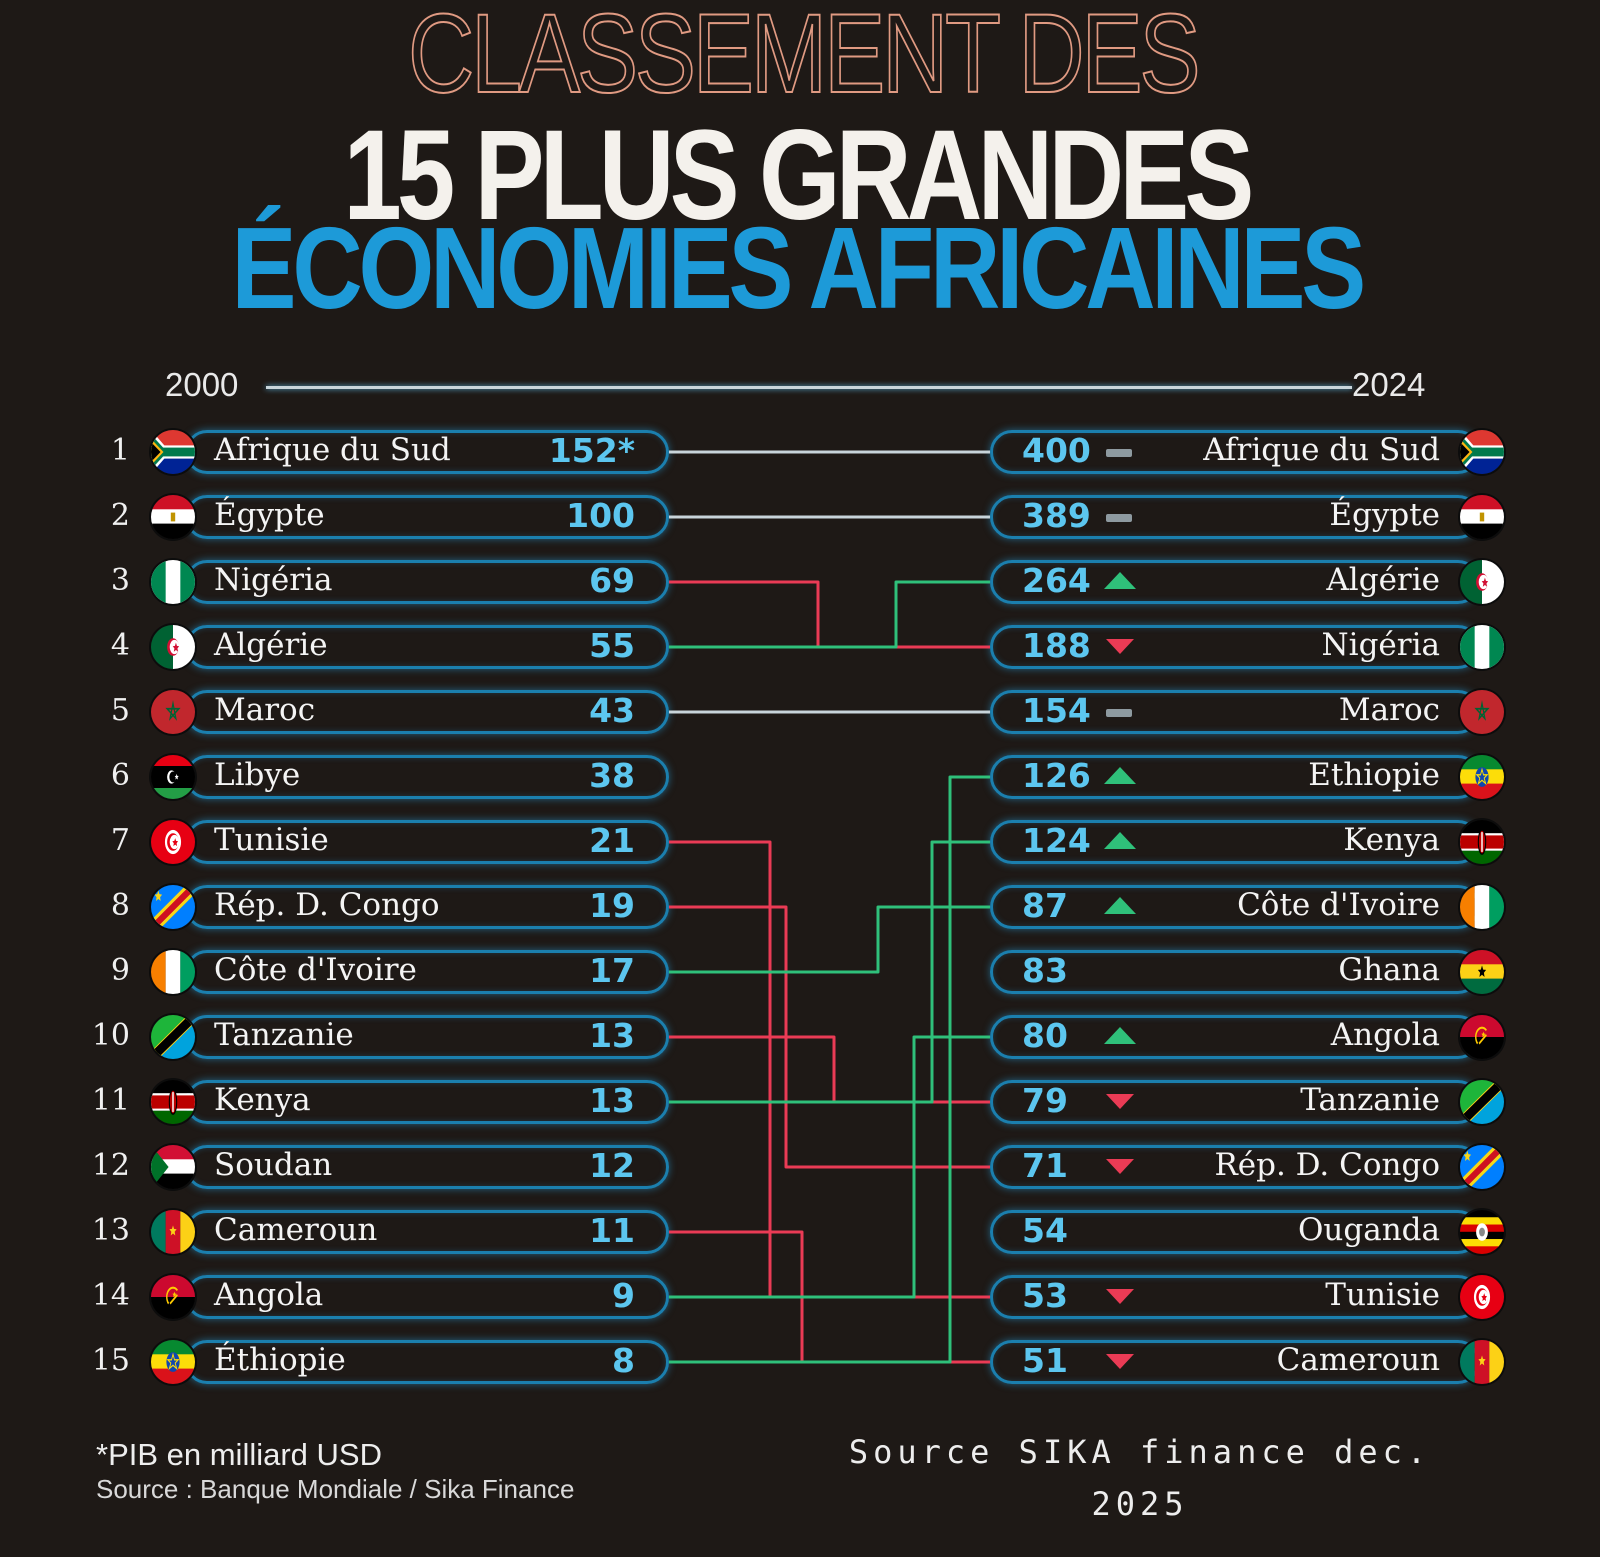 The width and height of the screenshot is (1600, 1557). Describe the element at coordinates (1045, 1360) in the screenshot. I see `gdp-2024-value: 51` at that location.